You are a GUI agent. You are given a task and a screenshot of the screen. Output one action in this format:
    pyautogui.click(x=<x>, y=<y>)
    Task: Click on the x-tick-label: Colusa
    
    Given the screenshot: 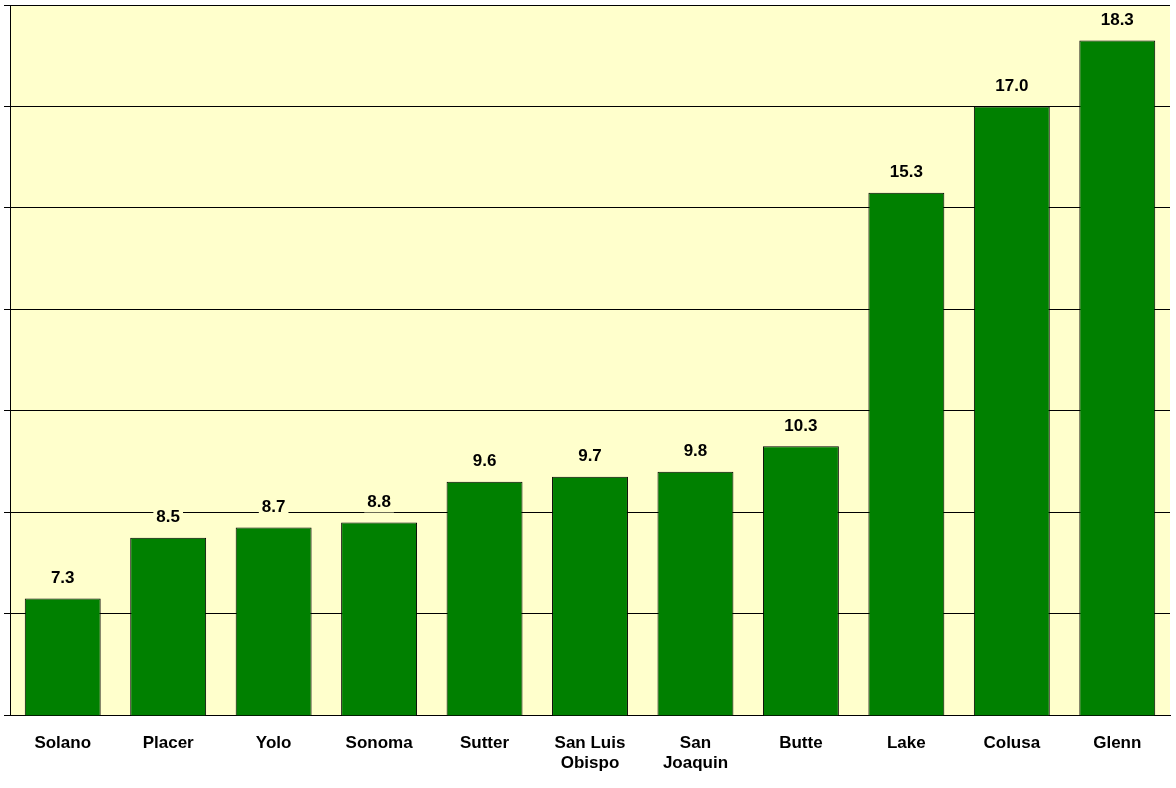 What is the action you would take?
    pyautogui.click(x=1012, y=743)
    